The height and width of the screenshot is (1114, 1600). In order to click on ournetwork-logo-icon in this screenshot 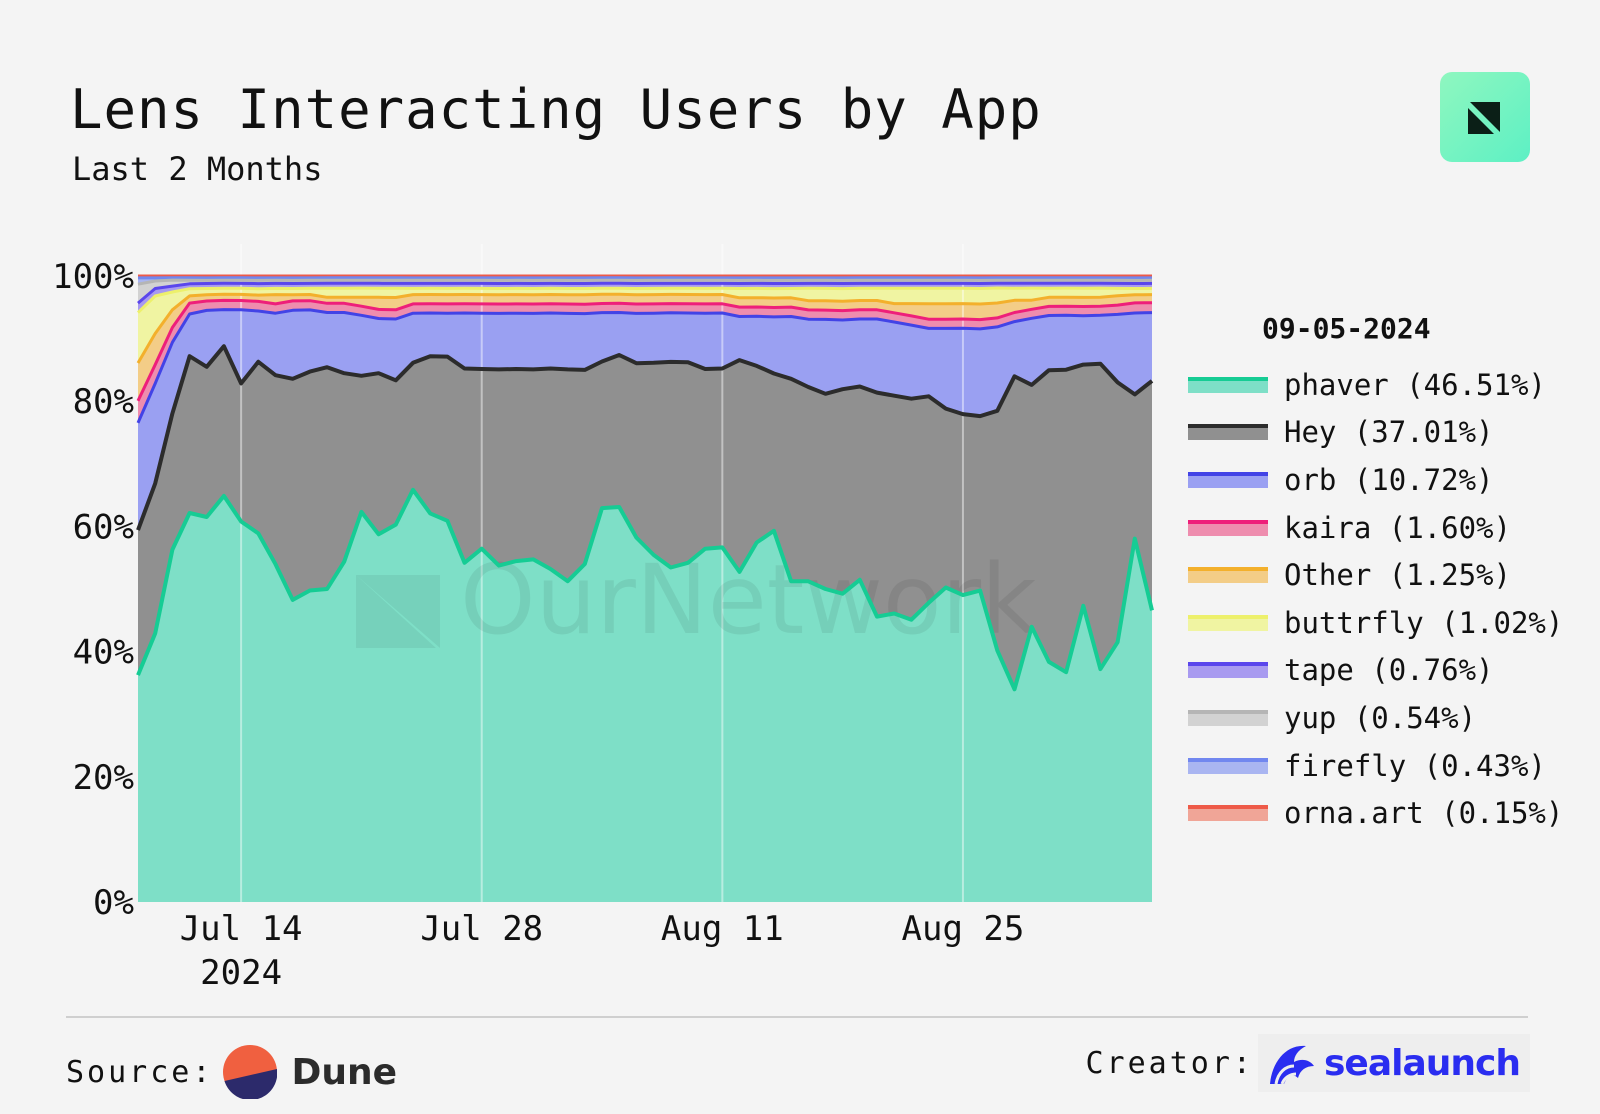, I will do `click(1485, 117)`.